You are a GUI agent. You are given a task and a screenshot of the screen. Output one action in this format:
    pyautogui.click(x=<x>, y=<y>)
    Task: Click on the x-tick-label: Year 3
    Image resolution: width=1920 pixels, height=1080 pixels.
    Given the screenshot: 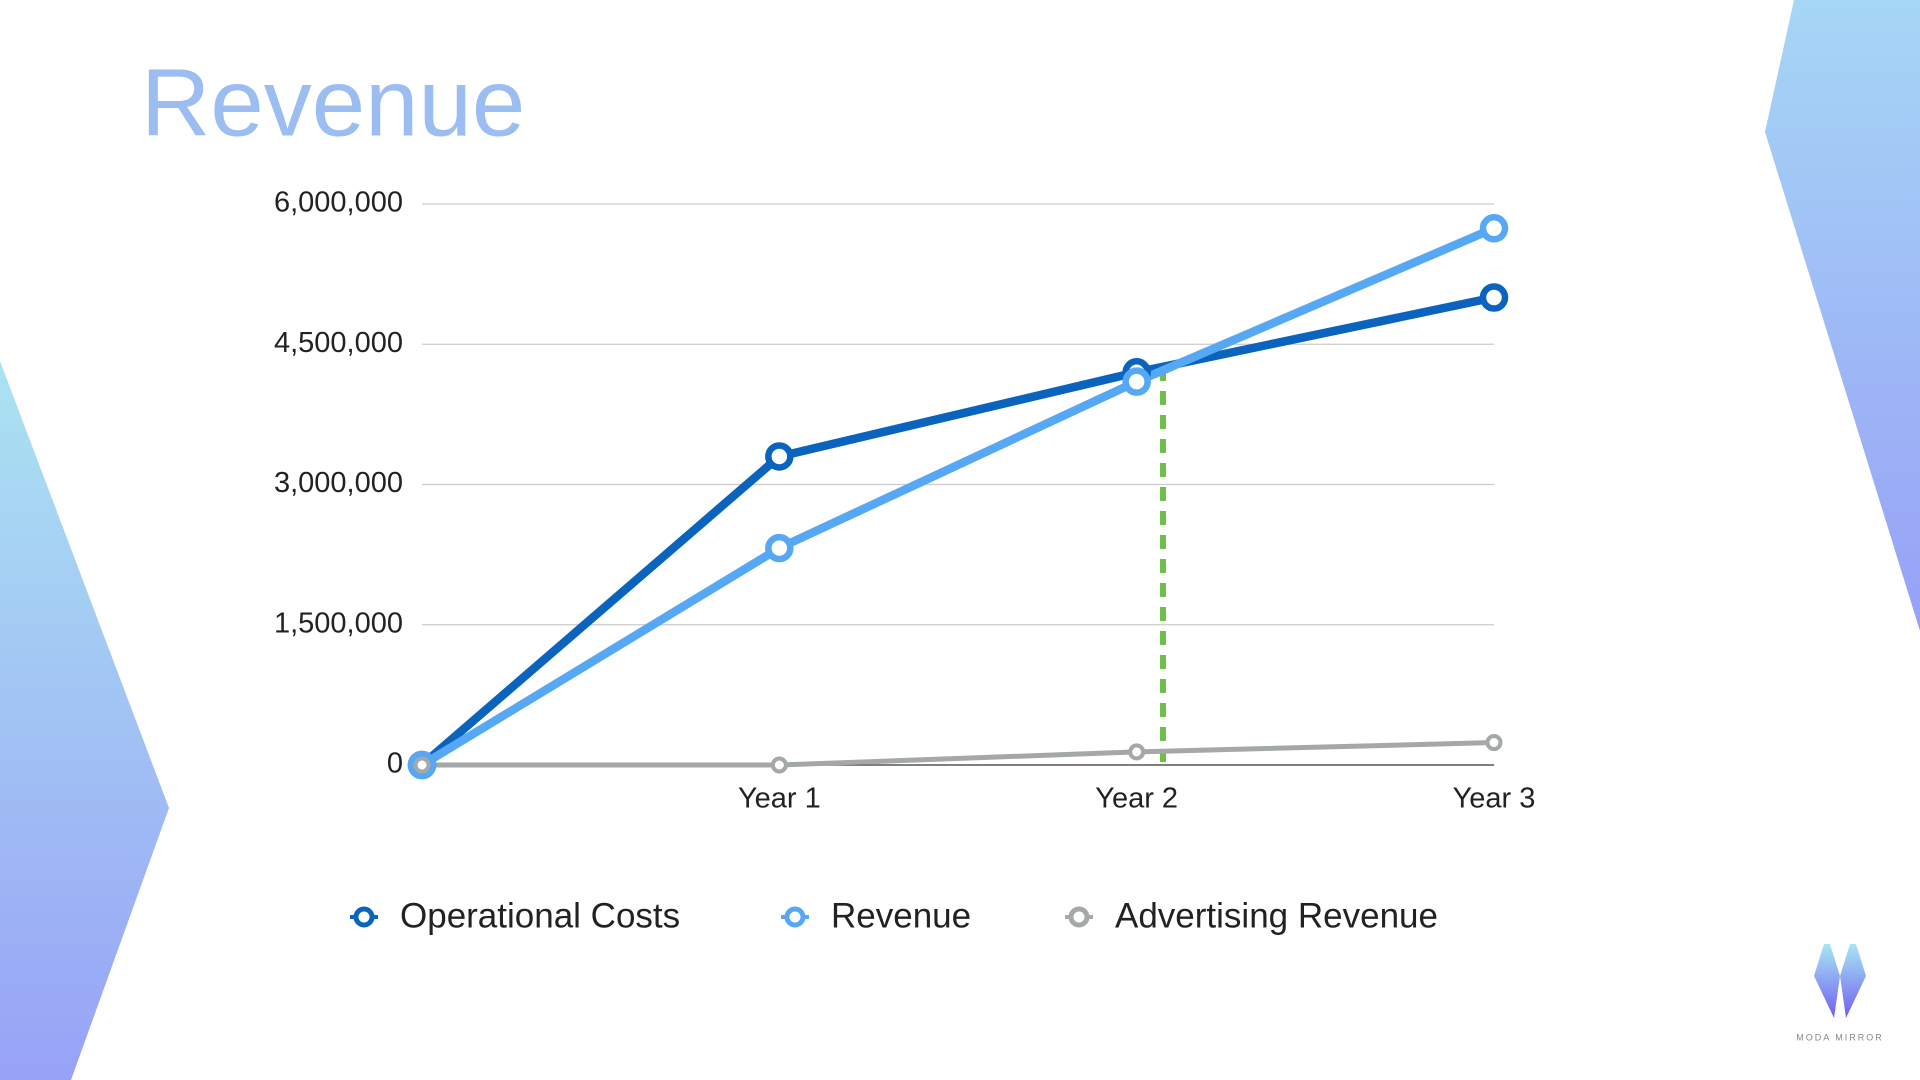 What is the action you would take?
    pyautogui.click(x=1494, y=799)
    